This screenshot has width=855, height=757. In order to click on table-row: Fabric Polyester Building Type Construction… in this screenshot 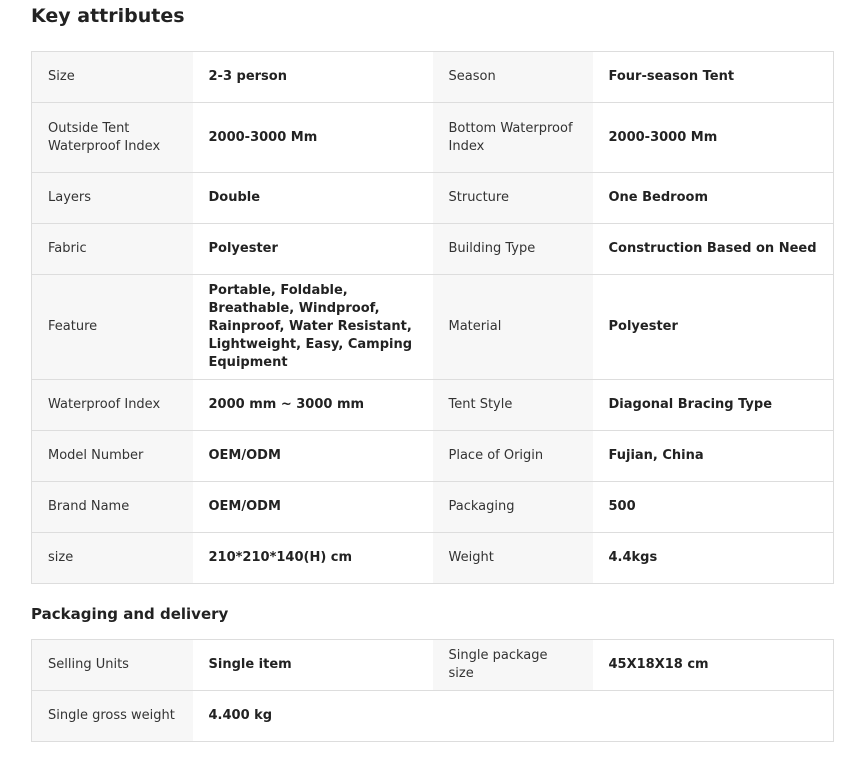, I will do `click(432, 249)`.